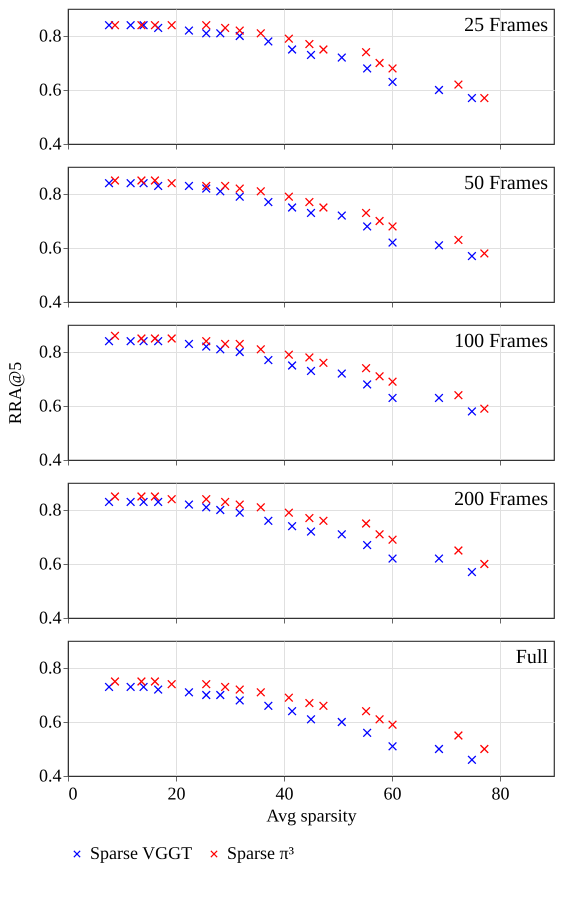 This screenshot has height=905, width=583. What do you see at coordinates (177, 794) in the screenshot?
I see `x-tick-label: 20` at bounding box center [177, 794].